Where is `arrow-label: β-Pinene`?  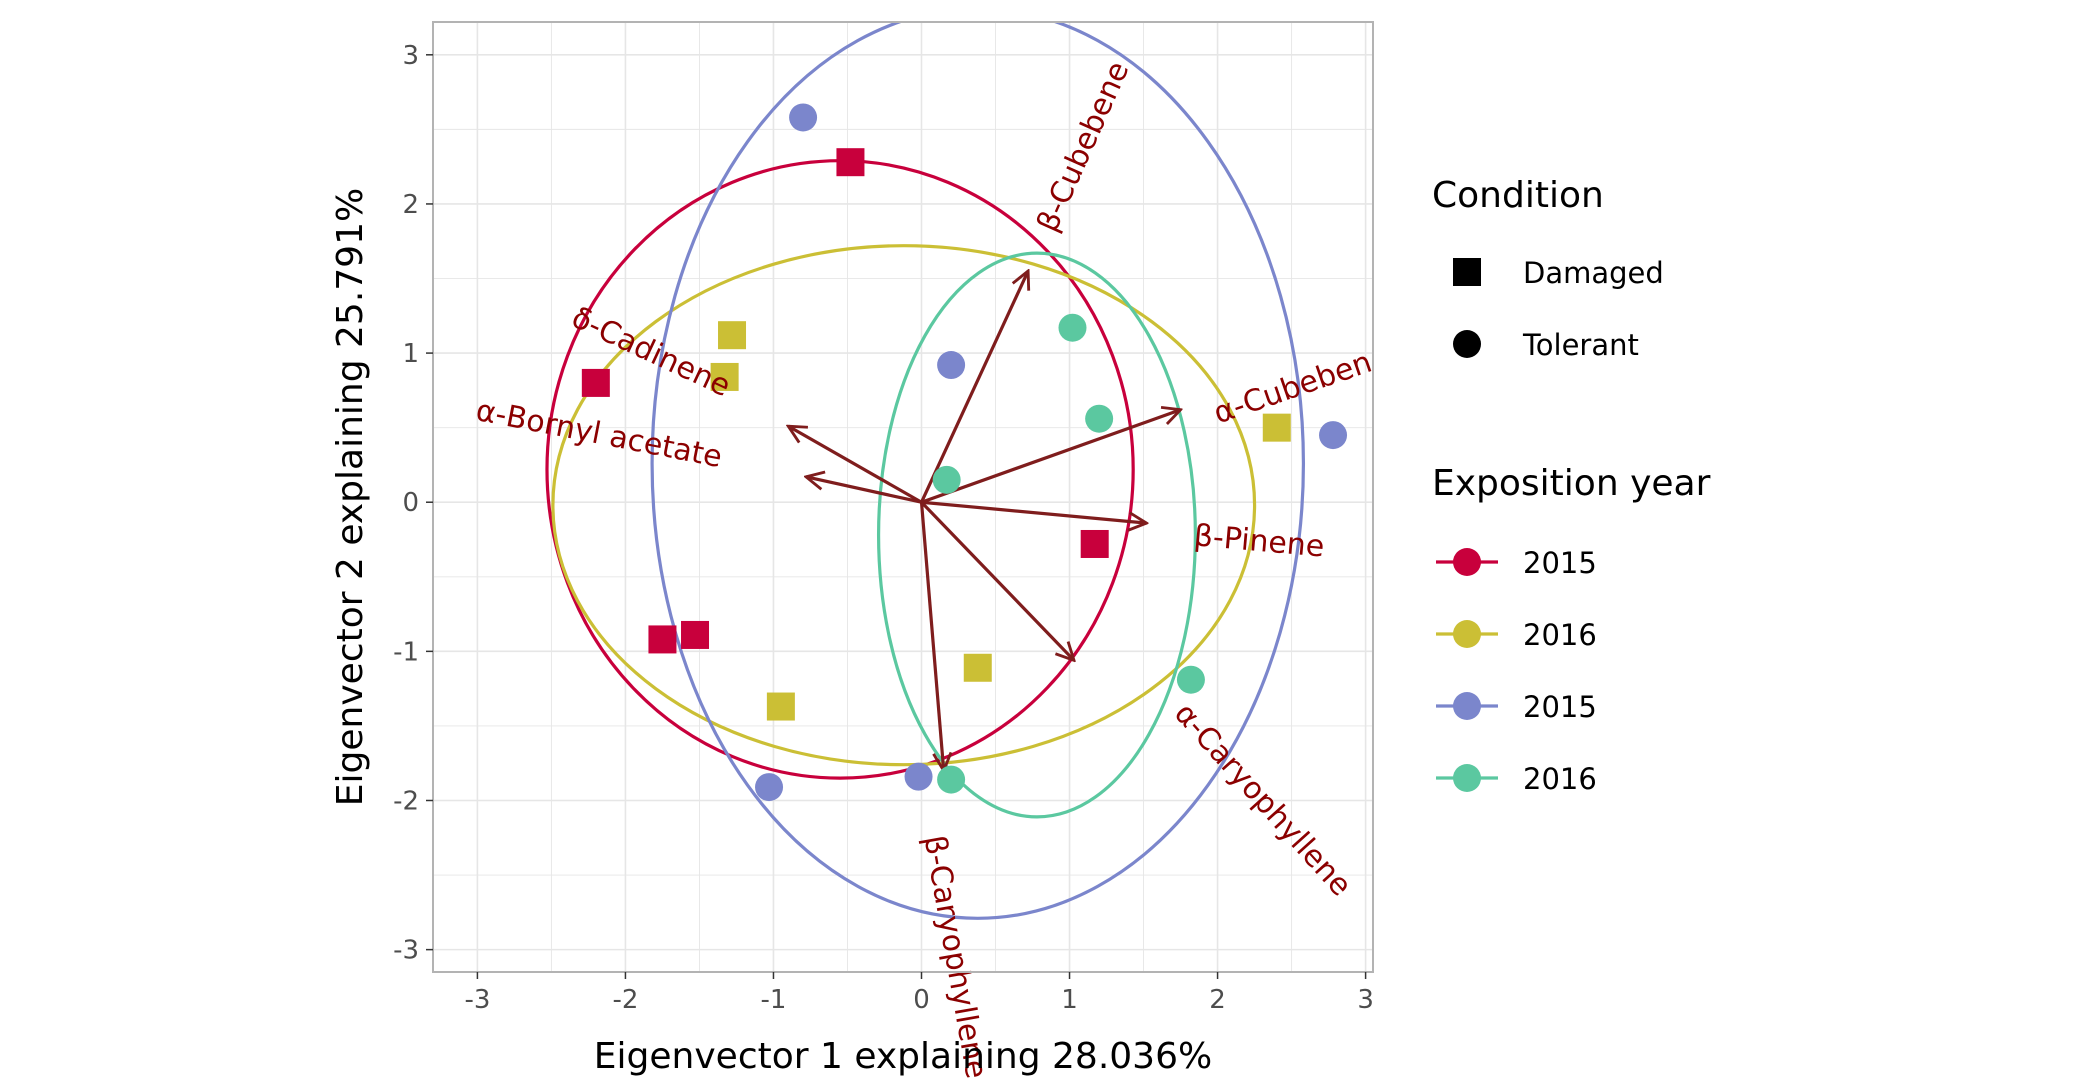
arrow-label: β-Pinene is located at coordinates (1258, 541).